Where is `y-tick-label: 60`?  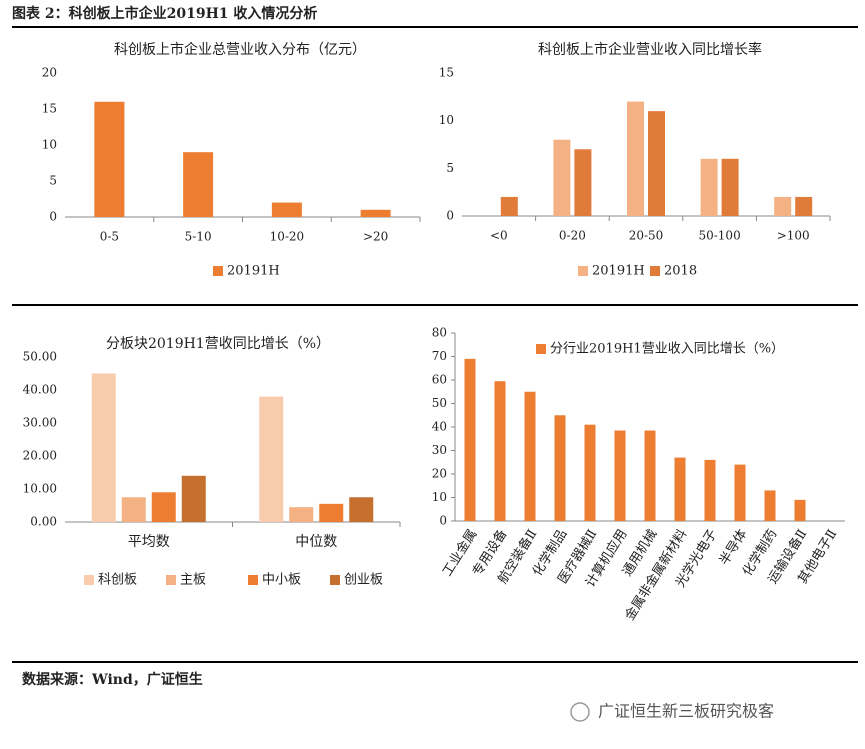
y-tick-label: 60 is located at coordinates (439, 380).